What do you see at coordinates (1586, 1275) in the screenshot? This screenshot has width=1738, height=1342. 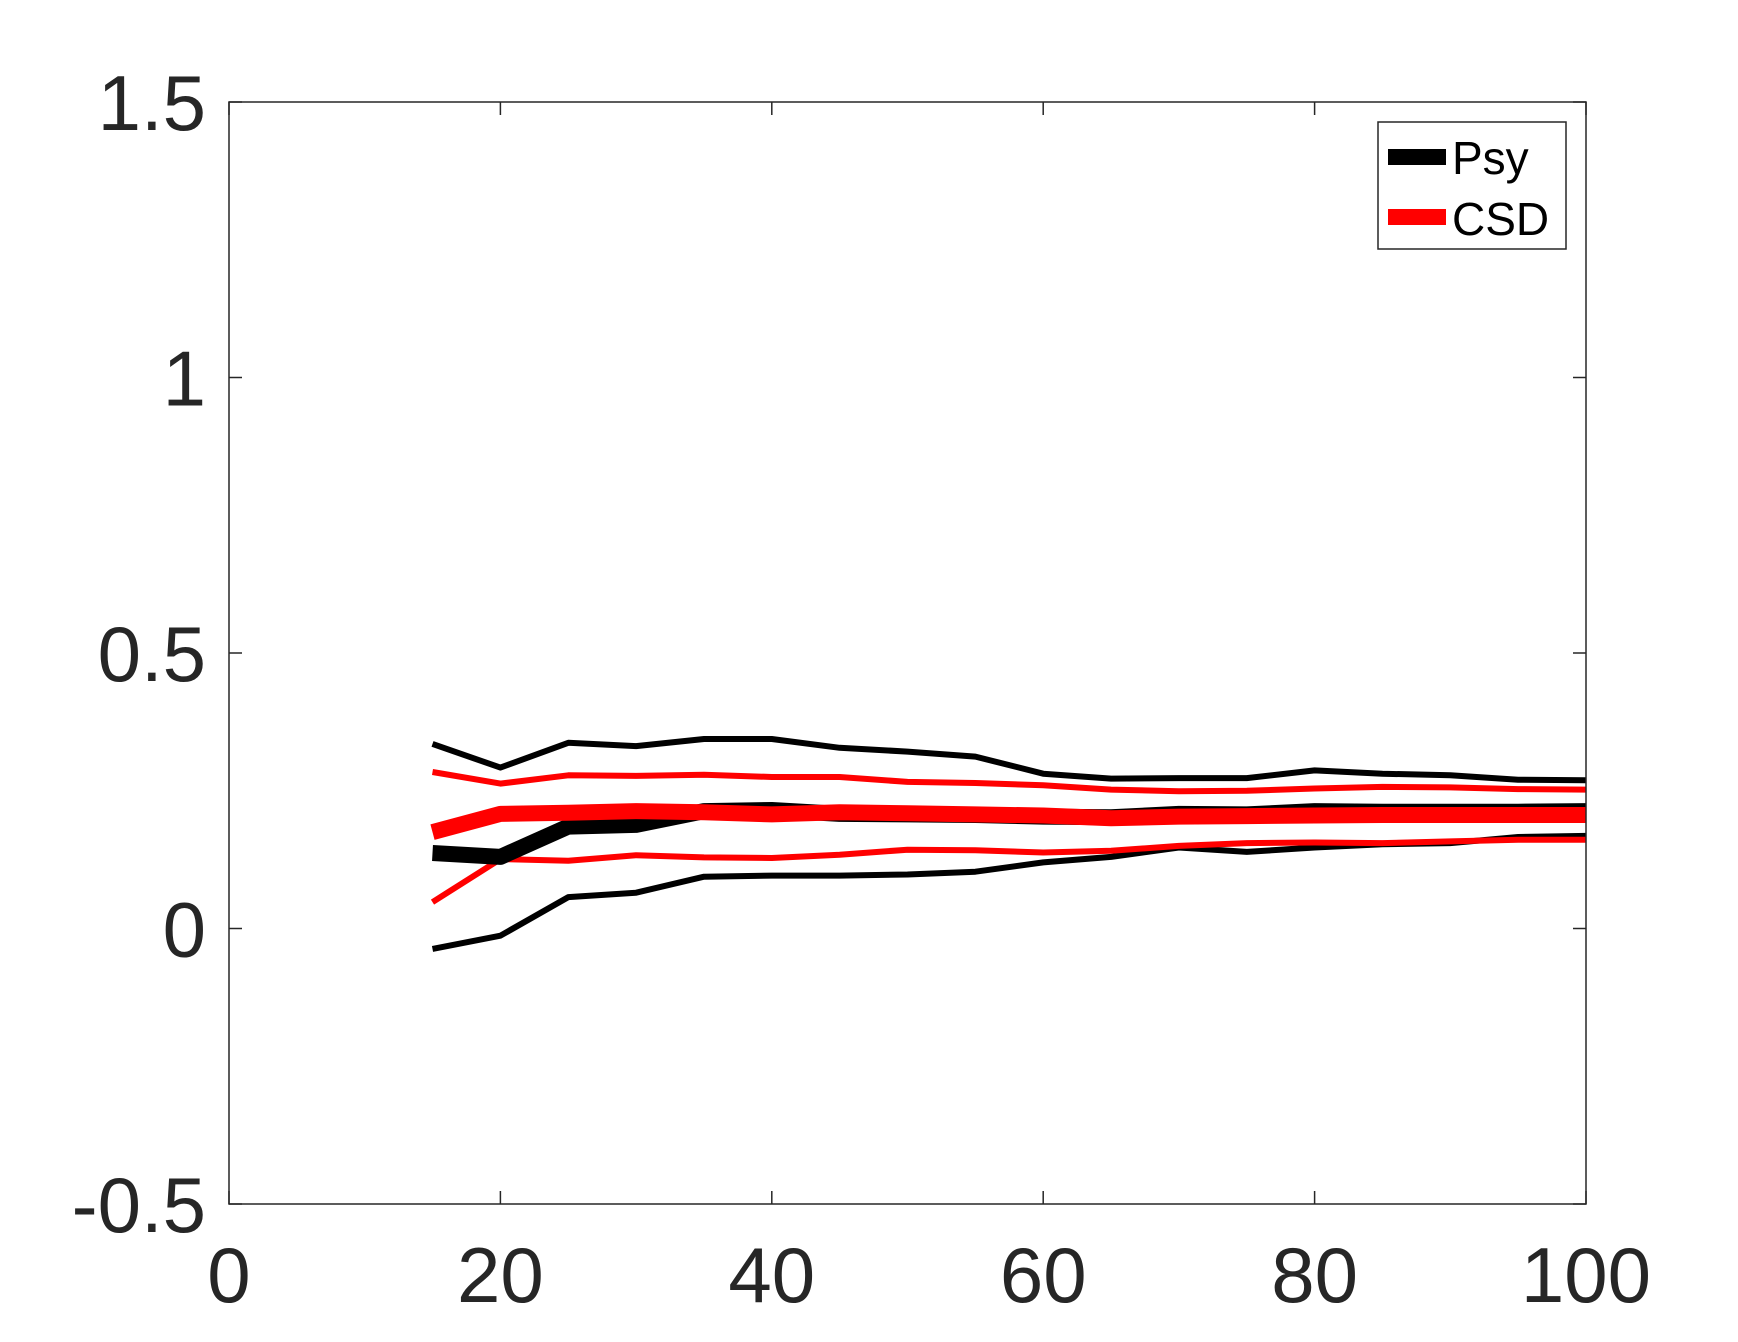 I see `x-tick-label-5: 100` at bounding box center [1586, 1275].